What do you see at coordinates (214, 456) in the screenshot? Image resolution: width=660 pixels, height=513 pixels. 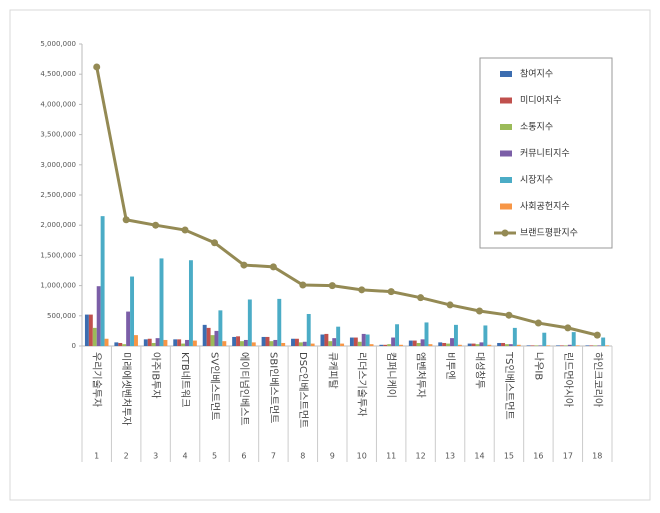 I see `category-number: 5` at bounding box center [214, 456].